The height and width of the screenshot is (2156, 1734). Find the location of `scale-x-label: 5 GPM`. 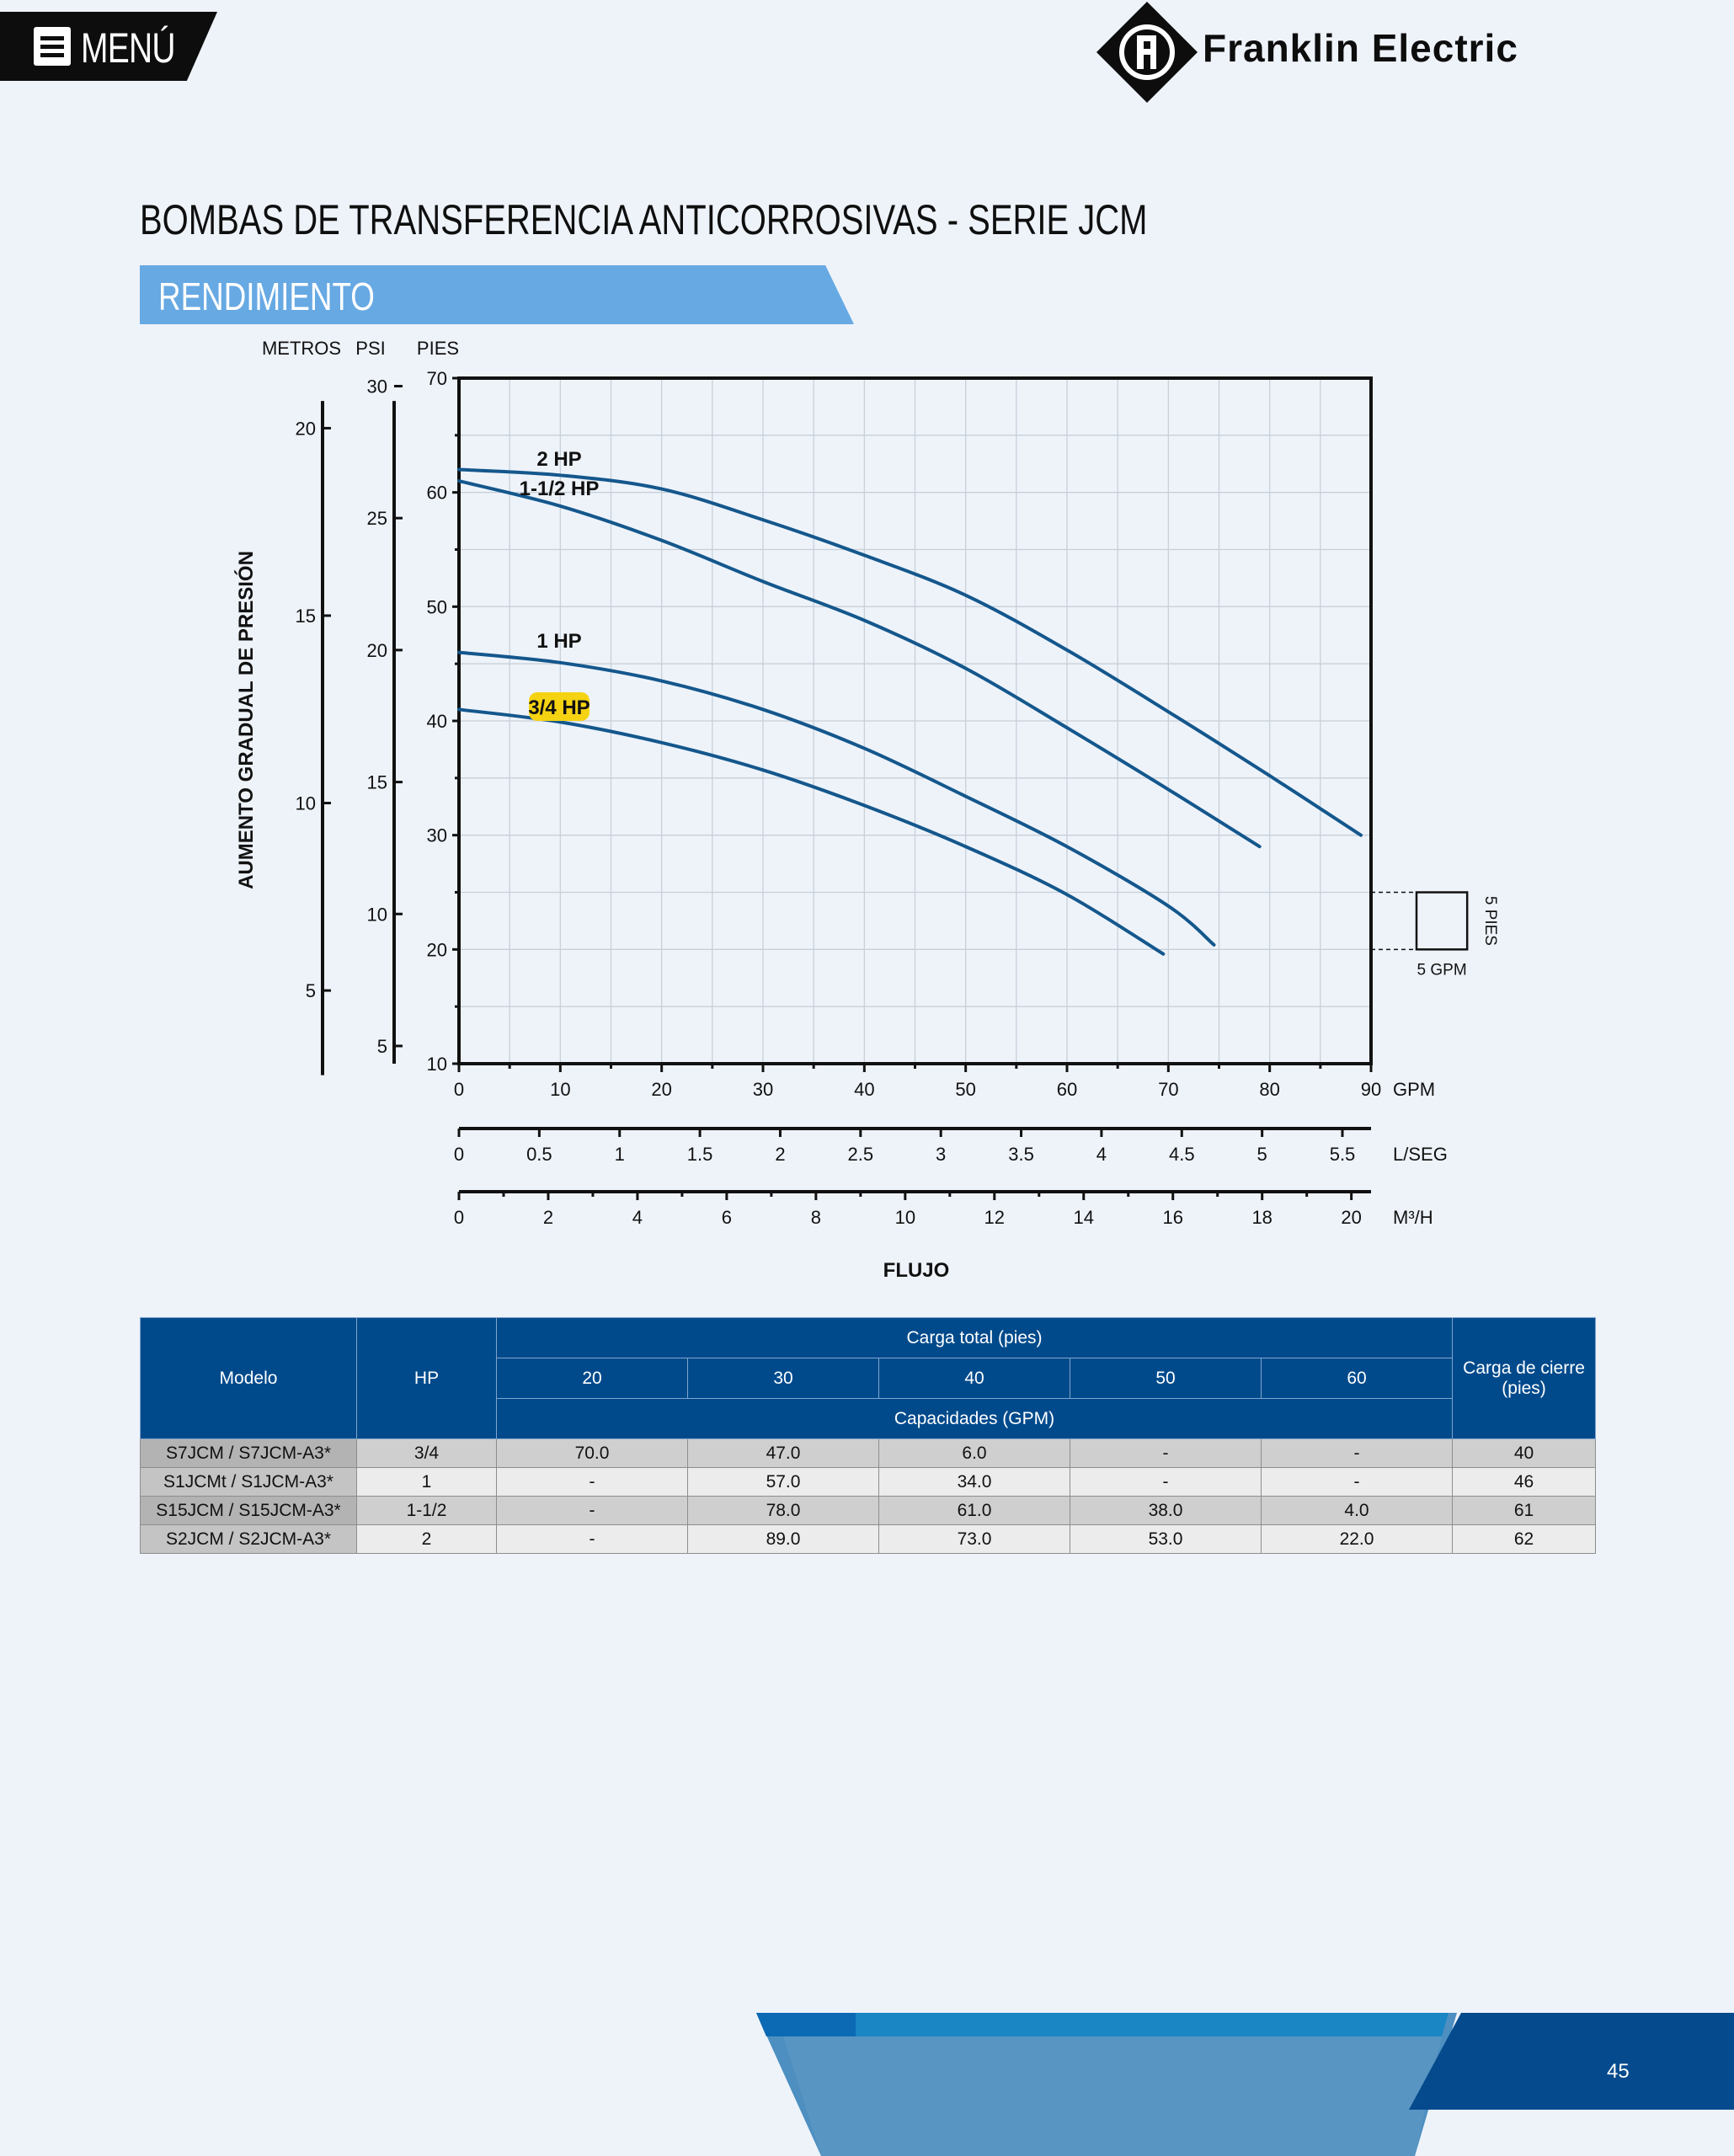

scale-x-label: 5 GPM is located at coordinates (1442, 970).